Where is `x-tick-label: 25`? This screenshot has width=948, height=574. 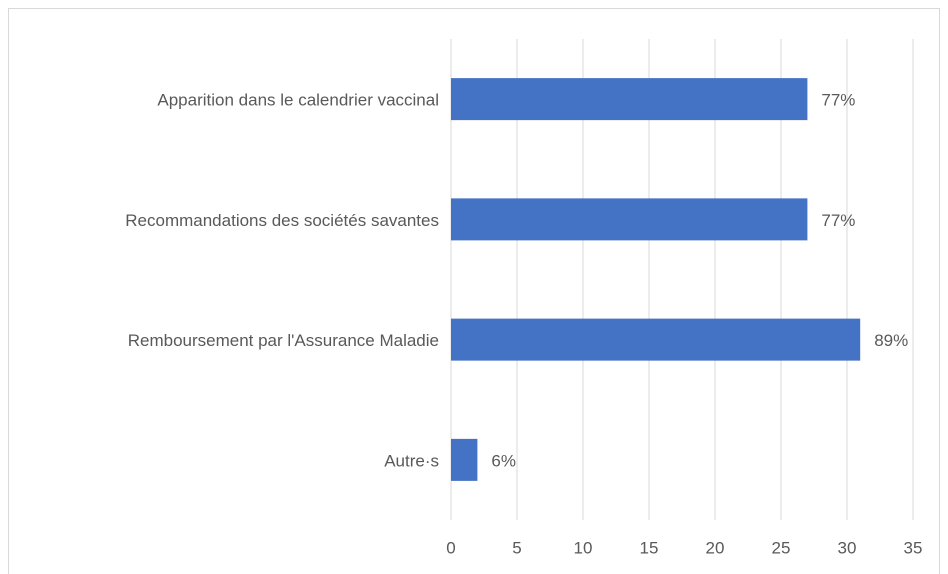
x-tick-label: 25 is located at coordinates (781, 547).